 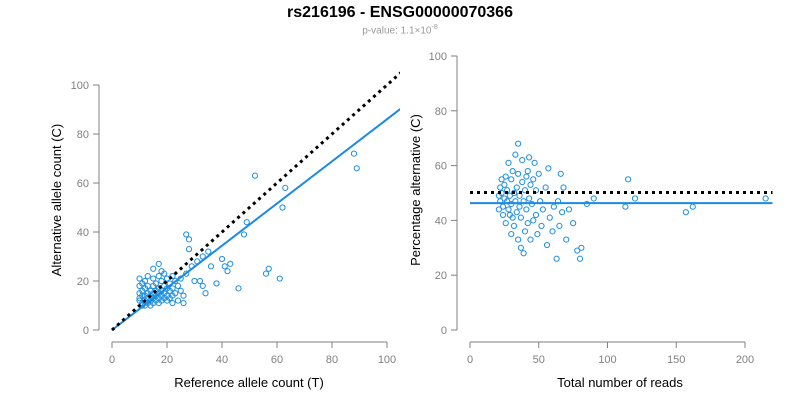 What do you see at coordinates (112, 360) in the screenshot?
I see `x-tick-label: 0` at bounding box center [112, 360].